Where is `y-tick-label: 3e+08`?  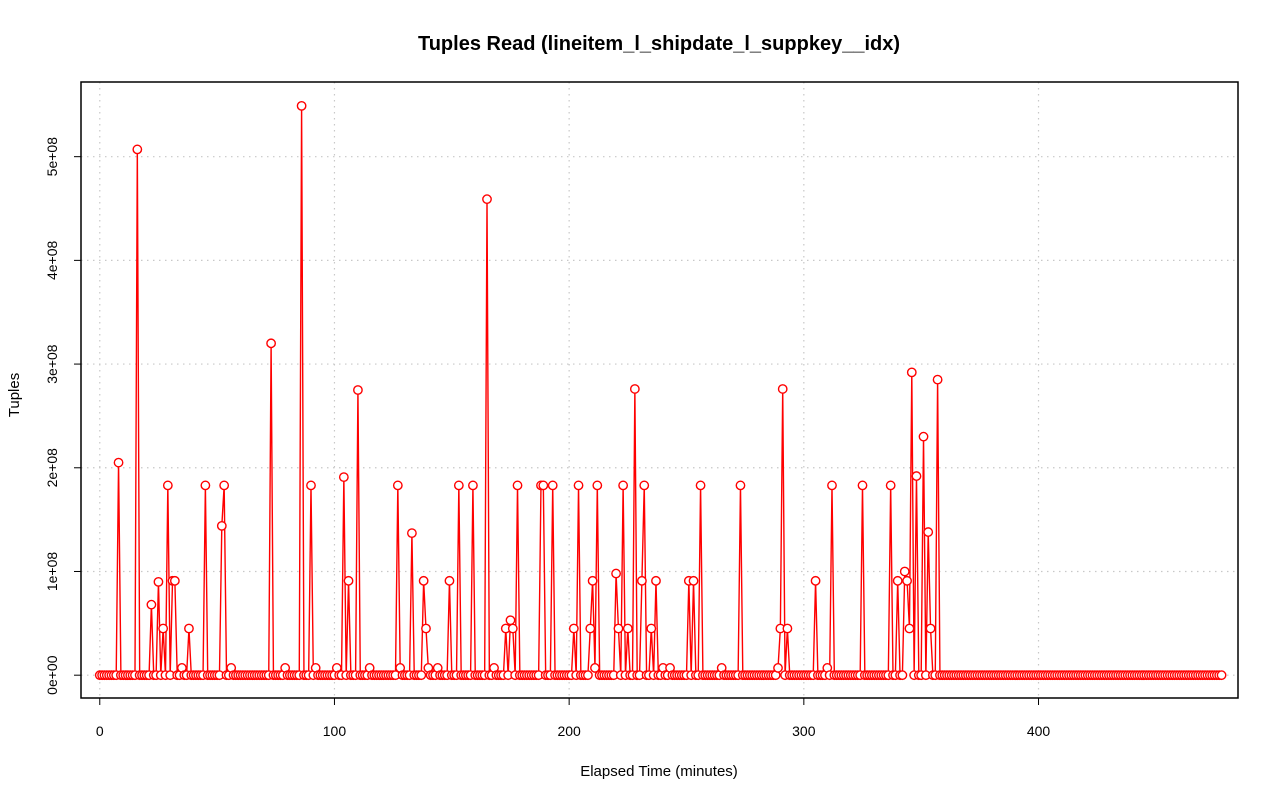
y-tick-label: 3e+08 is located at coordinates (52, 364).